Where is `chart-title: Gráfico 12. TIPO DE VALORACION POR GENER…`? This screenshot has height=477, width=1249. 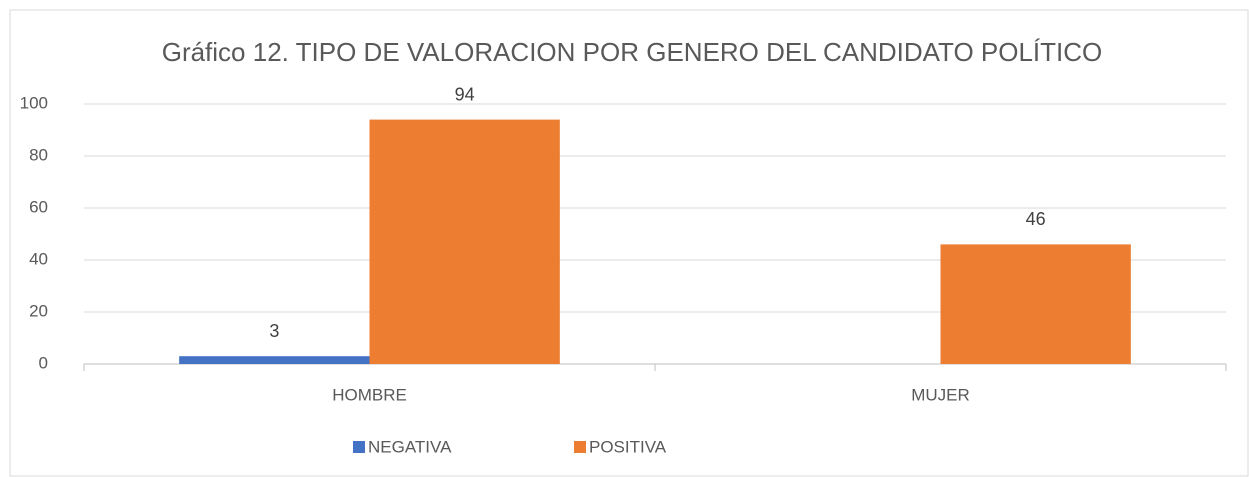
chart-title: Gráfico 12. TIPO DE VALORACION POR GENER… is located at coordinates (632, 52).